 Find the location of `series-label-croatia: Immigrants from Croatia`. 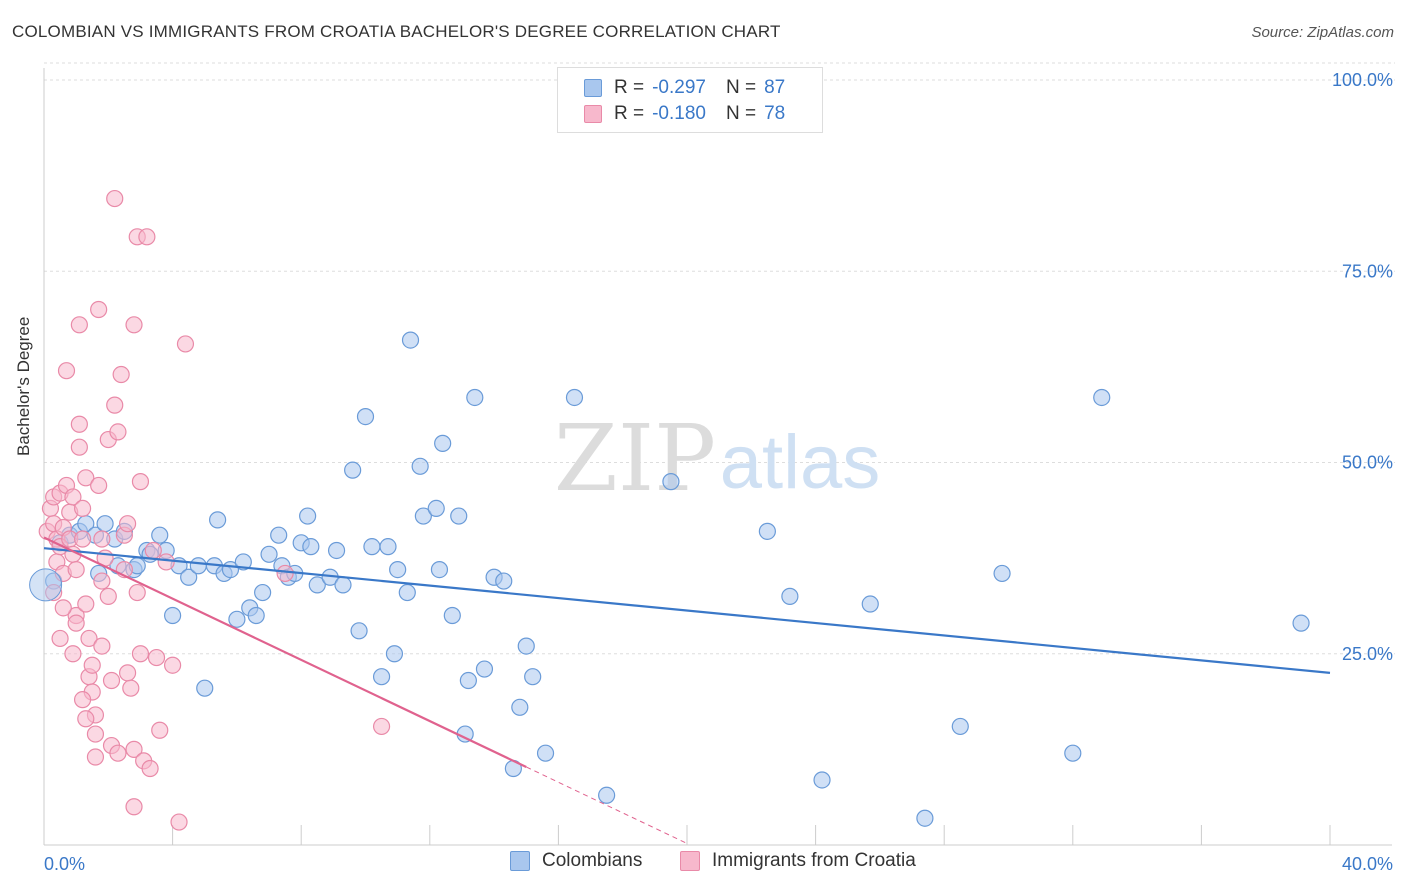

series-label-croatia: Immigrants from Croatia is located at coordinates (814, 860).